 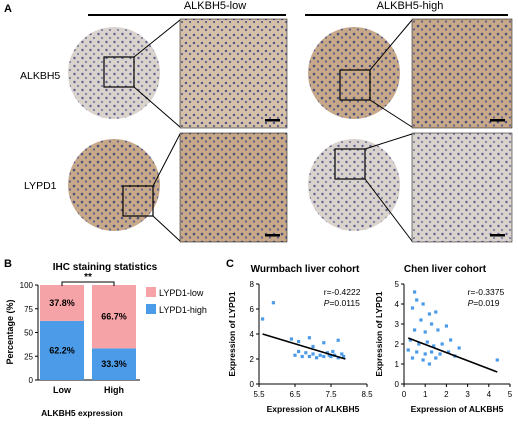 What do you see at coordinates (462, 73) in the screenshot?
I see `zoom-alkbh5-high` at bounding box center [462, 73].